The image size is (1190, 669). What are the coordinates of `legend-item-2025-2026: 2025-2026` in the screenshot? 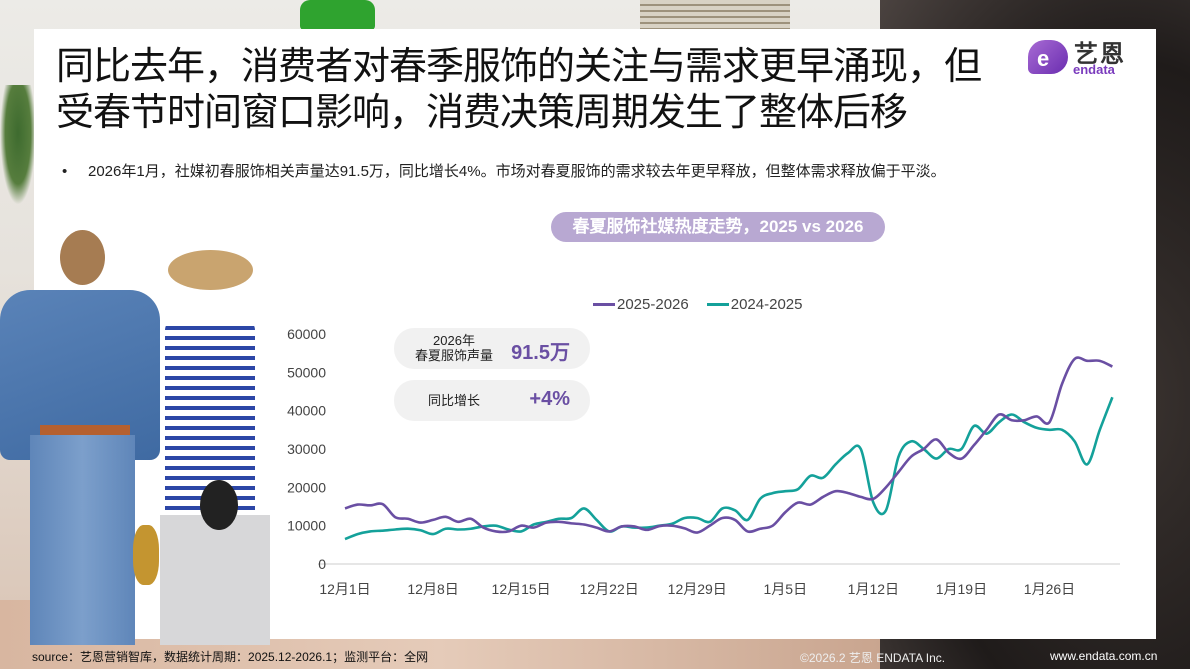 It's located at (641, 304).